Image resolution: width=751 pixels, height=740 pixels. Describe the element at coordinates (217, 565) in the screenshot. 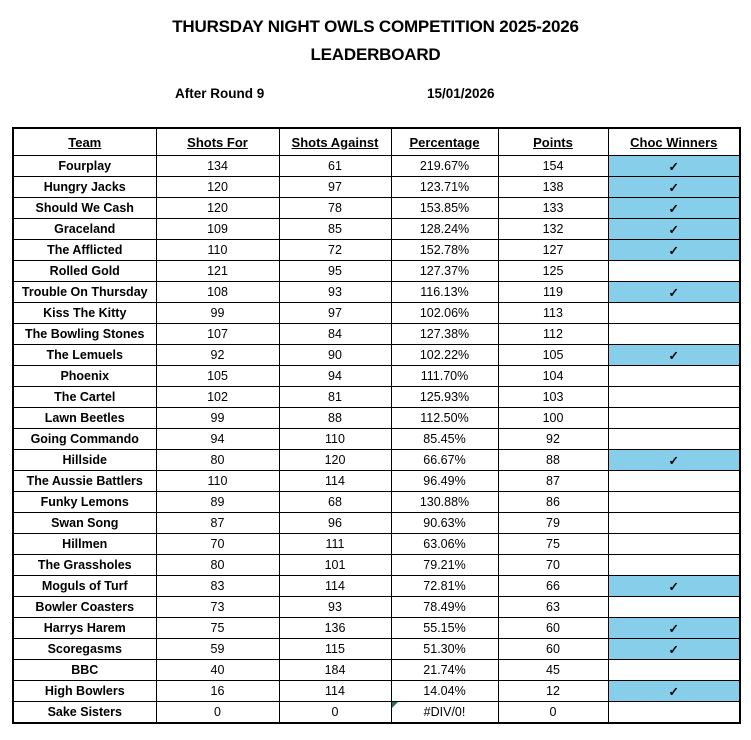

I see `shots-for-cell: 80` at that location.